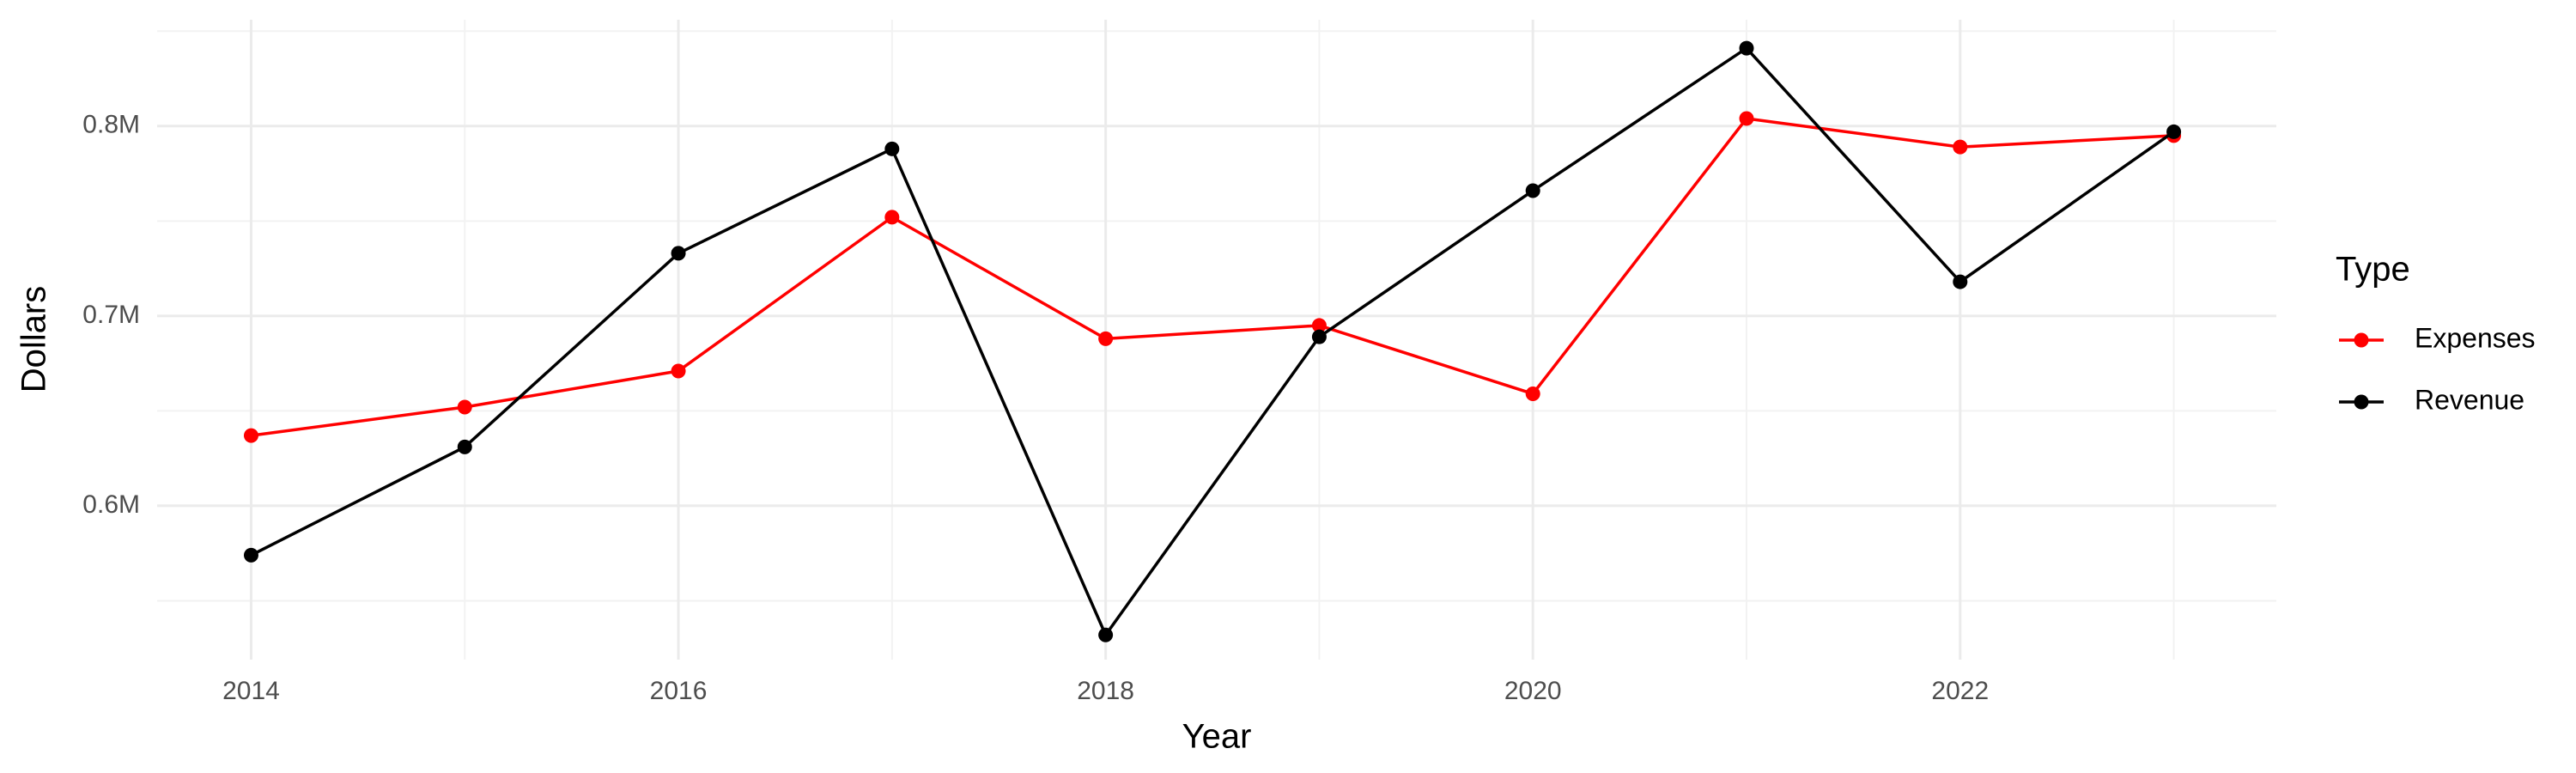  I want to click on legend-title: Type, so click(2373, 270).